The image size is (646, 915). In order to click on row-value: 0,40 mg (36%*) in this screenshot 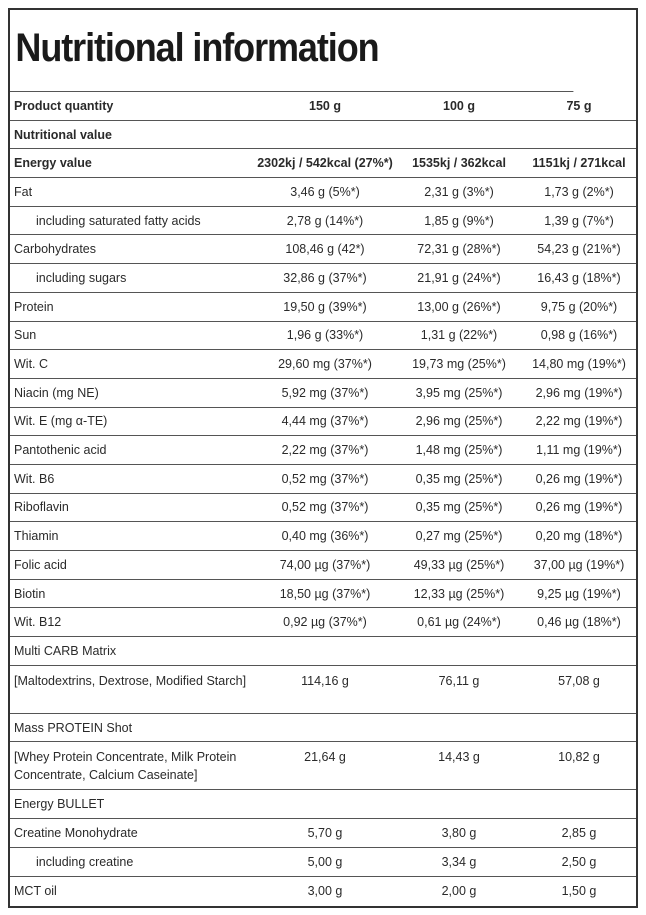, I will do `click(325, 536)`.